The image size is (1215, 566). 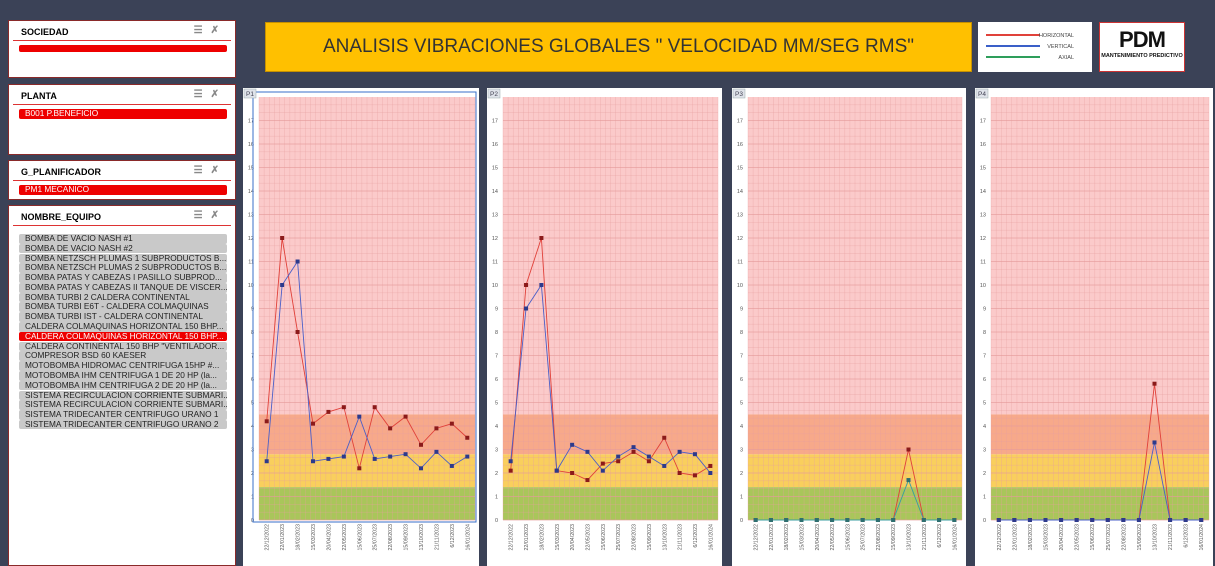 I want to click on slicer-item: B001 P.BENEFICIO, so click(x=123, y=114).